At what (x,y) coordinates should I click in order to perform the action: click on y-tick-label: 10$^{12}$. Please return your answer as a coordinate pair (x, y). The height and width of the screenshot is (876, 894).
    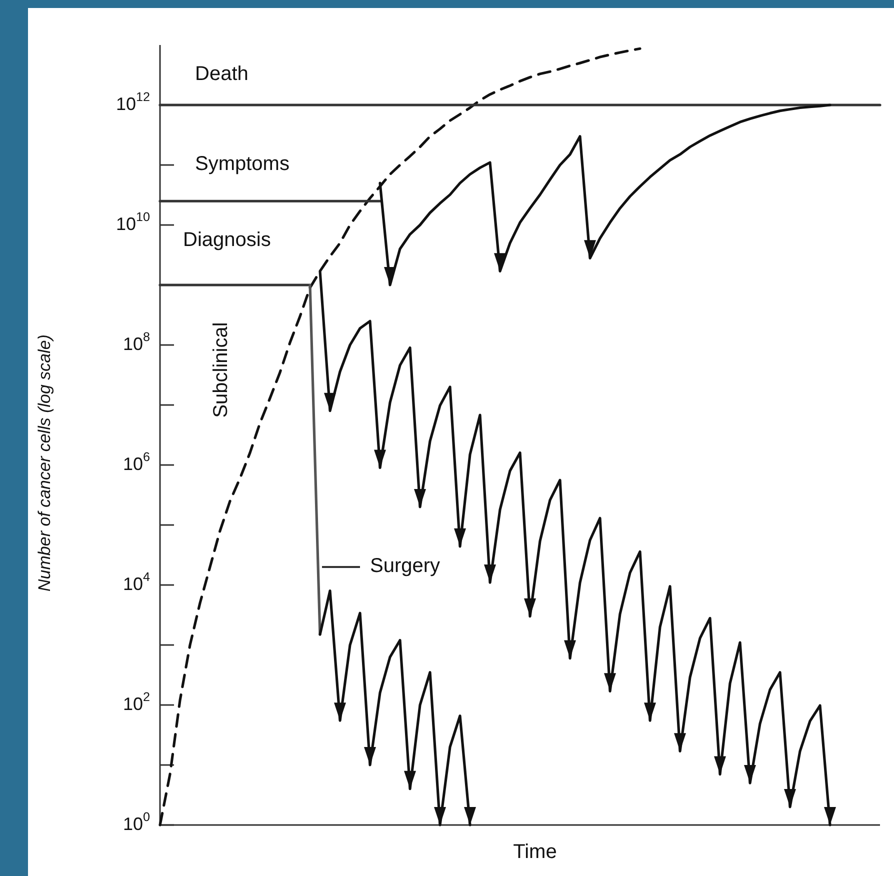
    Looking at the image, I should click on (133, 102).